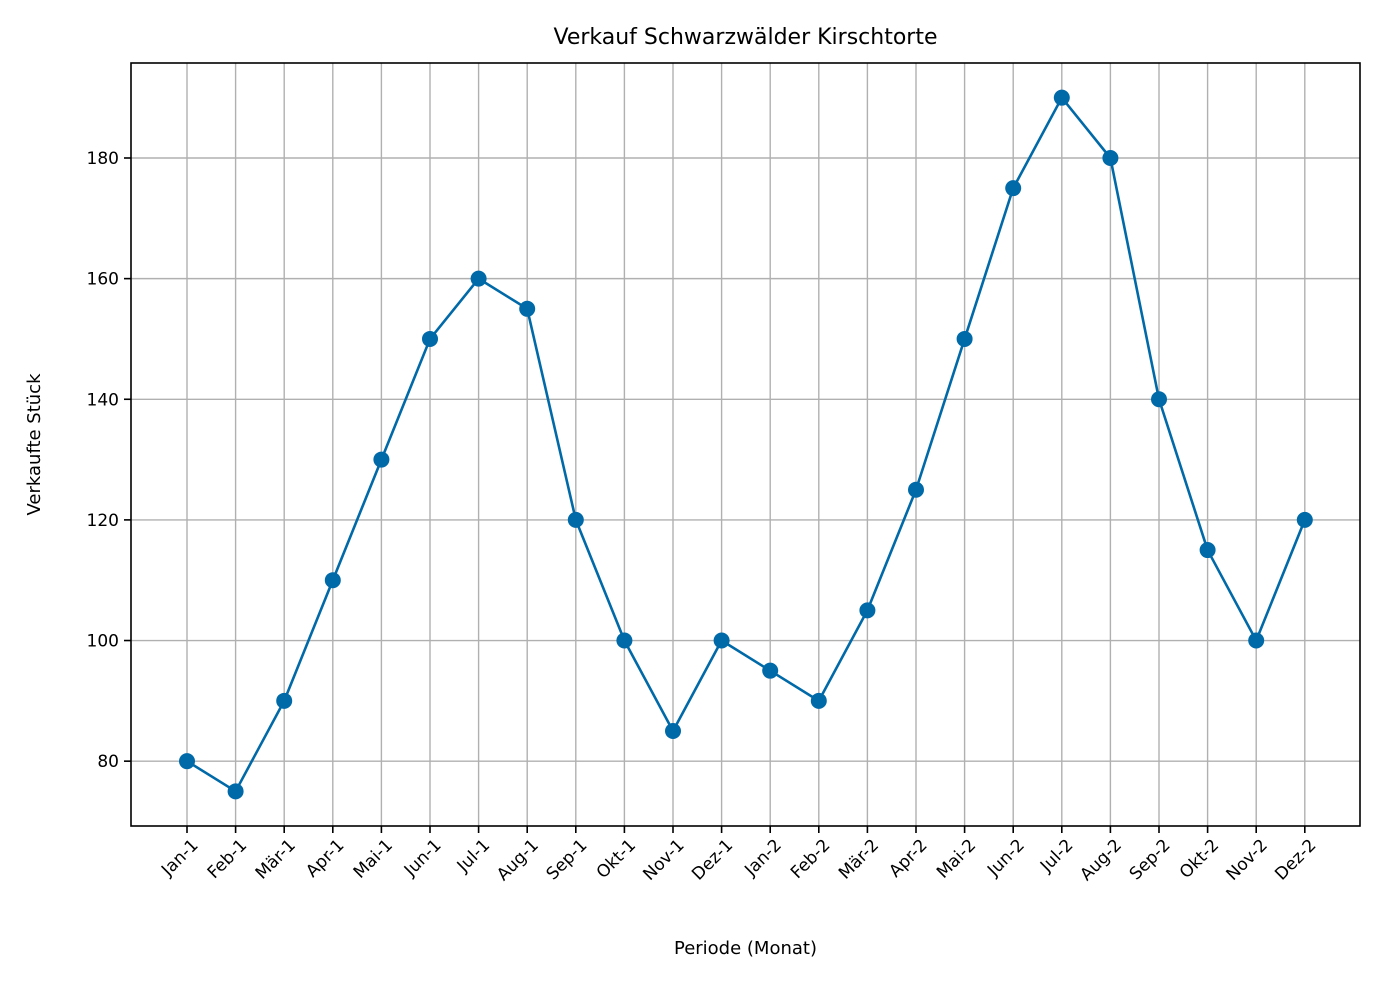 This screenshot has height=986, width=1379. What do you see at coordinates (103, 159) in the screenshot?
I see `y-tick-label: 180` at bounding box center [103, 159].